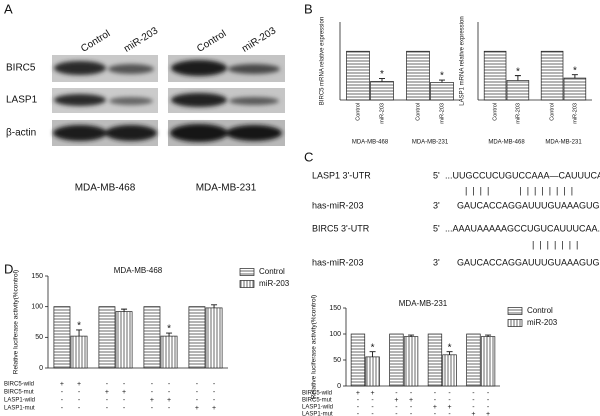  I want to click on row-label: β-actin, so click(21, 133).